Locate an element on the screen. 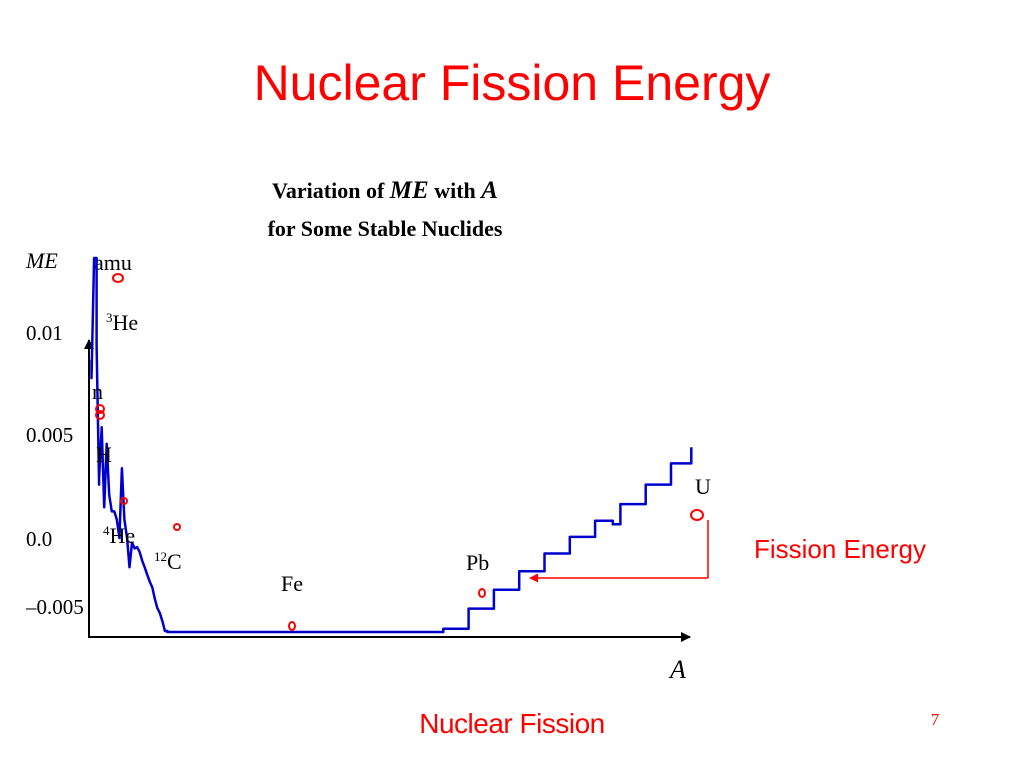 This screenshot has height=768, width=1024. marker-fe is located at coordinates (292, 626).